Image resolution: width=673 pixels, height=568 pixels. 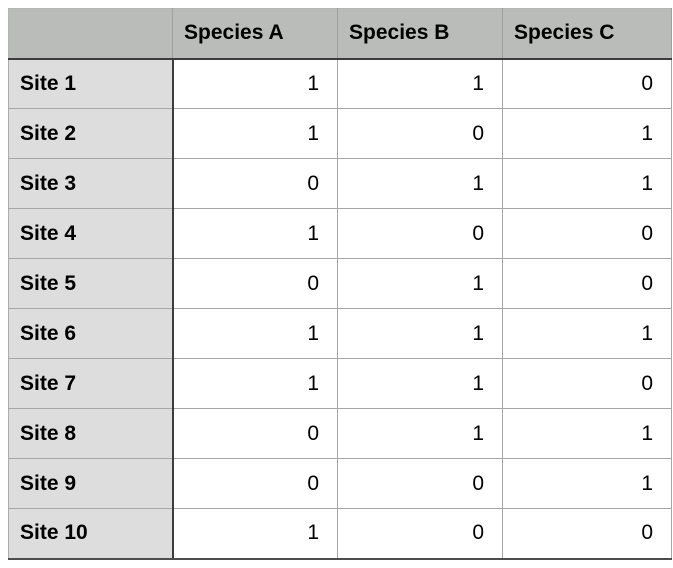 I want to click on table-row: Site 2 1 0 1, so click(x=340, y=133).